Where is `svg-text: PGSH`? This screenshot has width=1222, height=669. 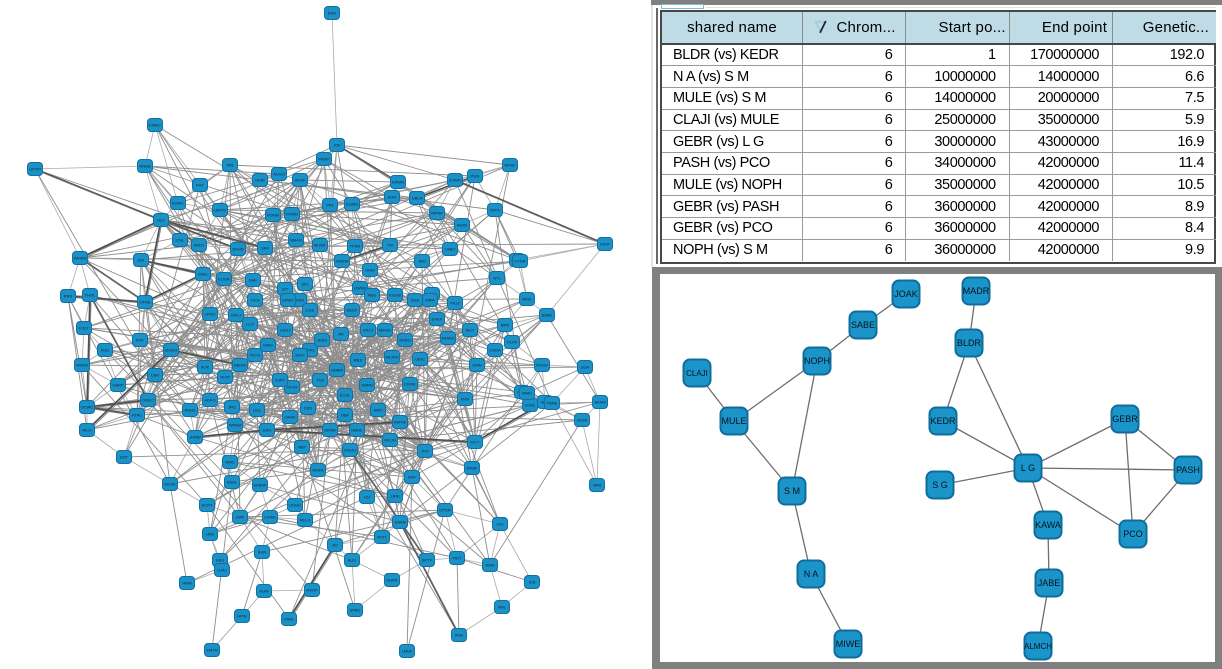 svg-text: PGSH is located at coordinates (541, 365).